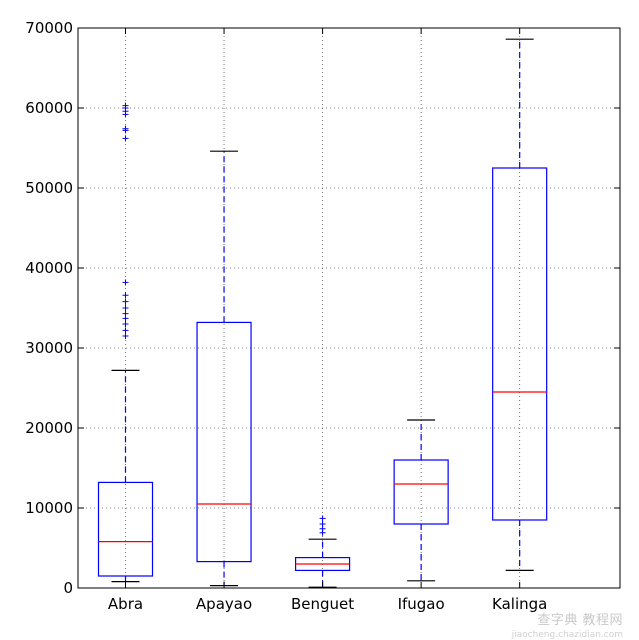  I want to click on y-tick-label: 70000, so click(49, 28).